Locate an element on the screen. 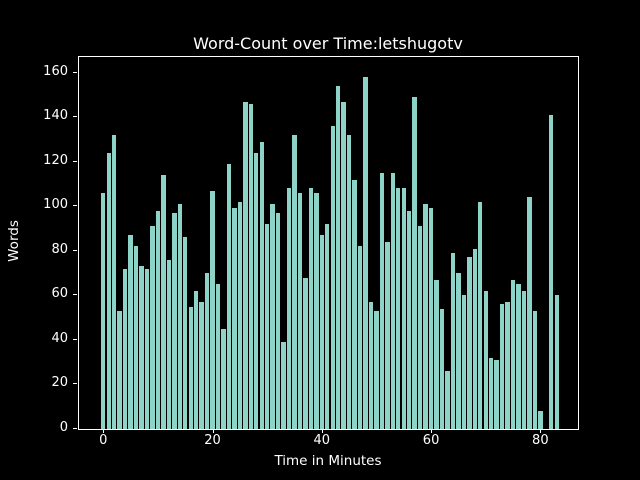 The image size is (640, 480). y-tick-label: 60 is located at coordinates (59, 294).